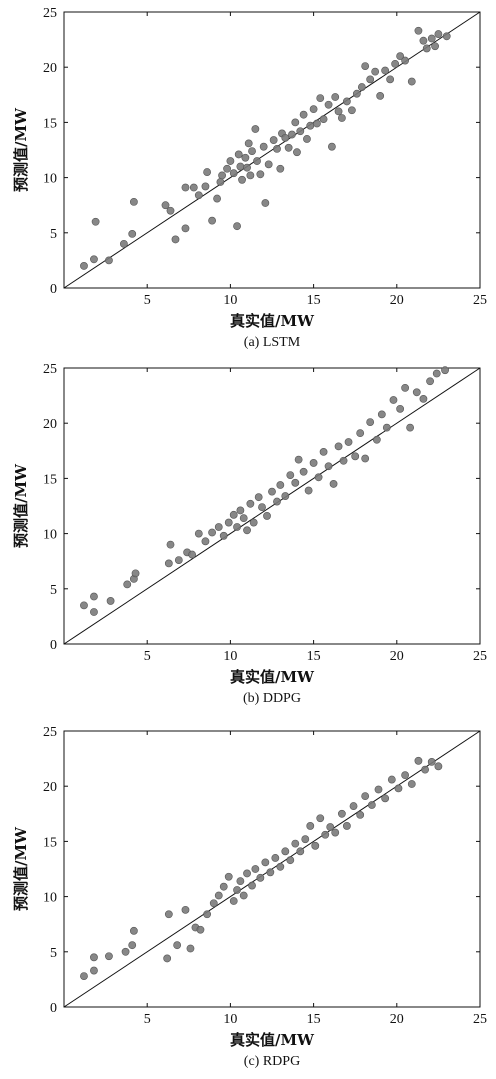 The image size is (496, 1079). I want to click on y-tick-label: 5, so click(53, 234).